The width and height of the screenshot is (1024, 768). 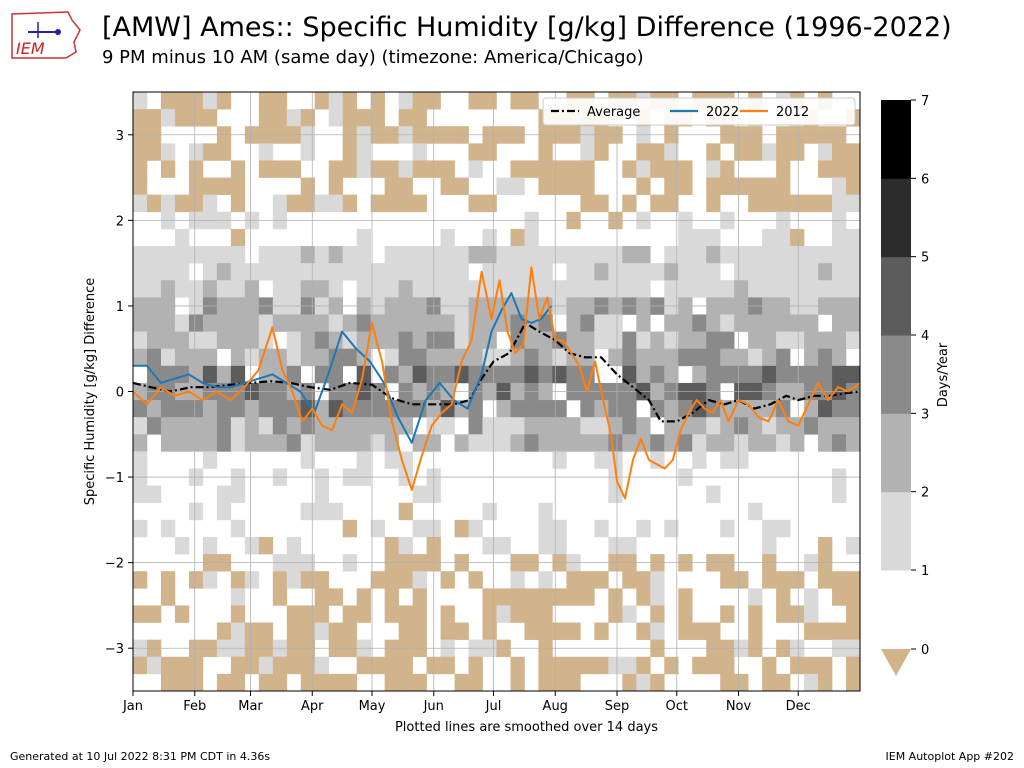 I want to click on x-tick-label: Feb, so click(x=194, y=706).